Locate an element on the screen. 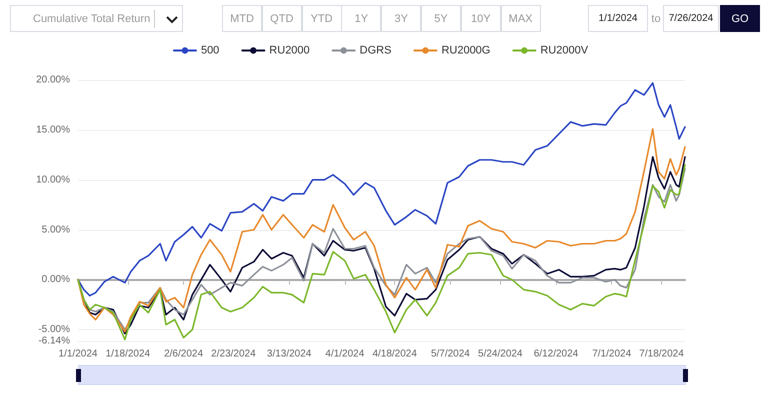  text: 5Y is located at coordinates (441, 18).